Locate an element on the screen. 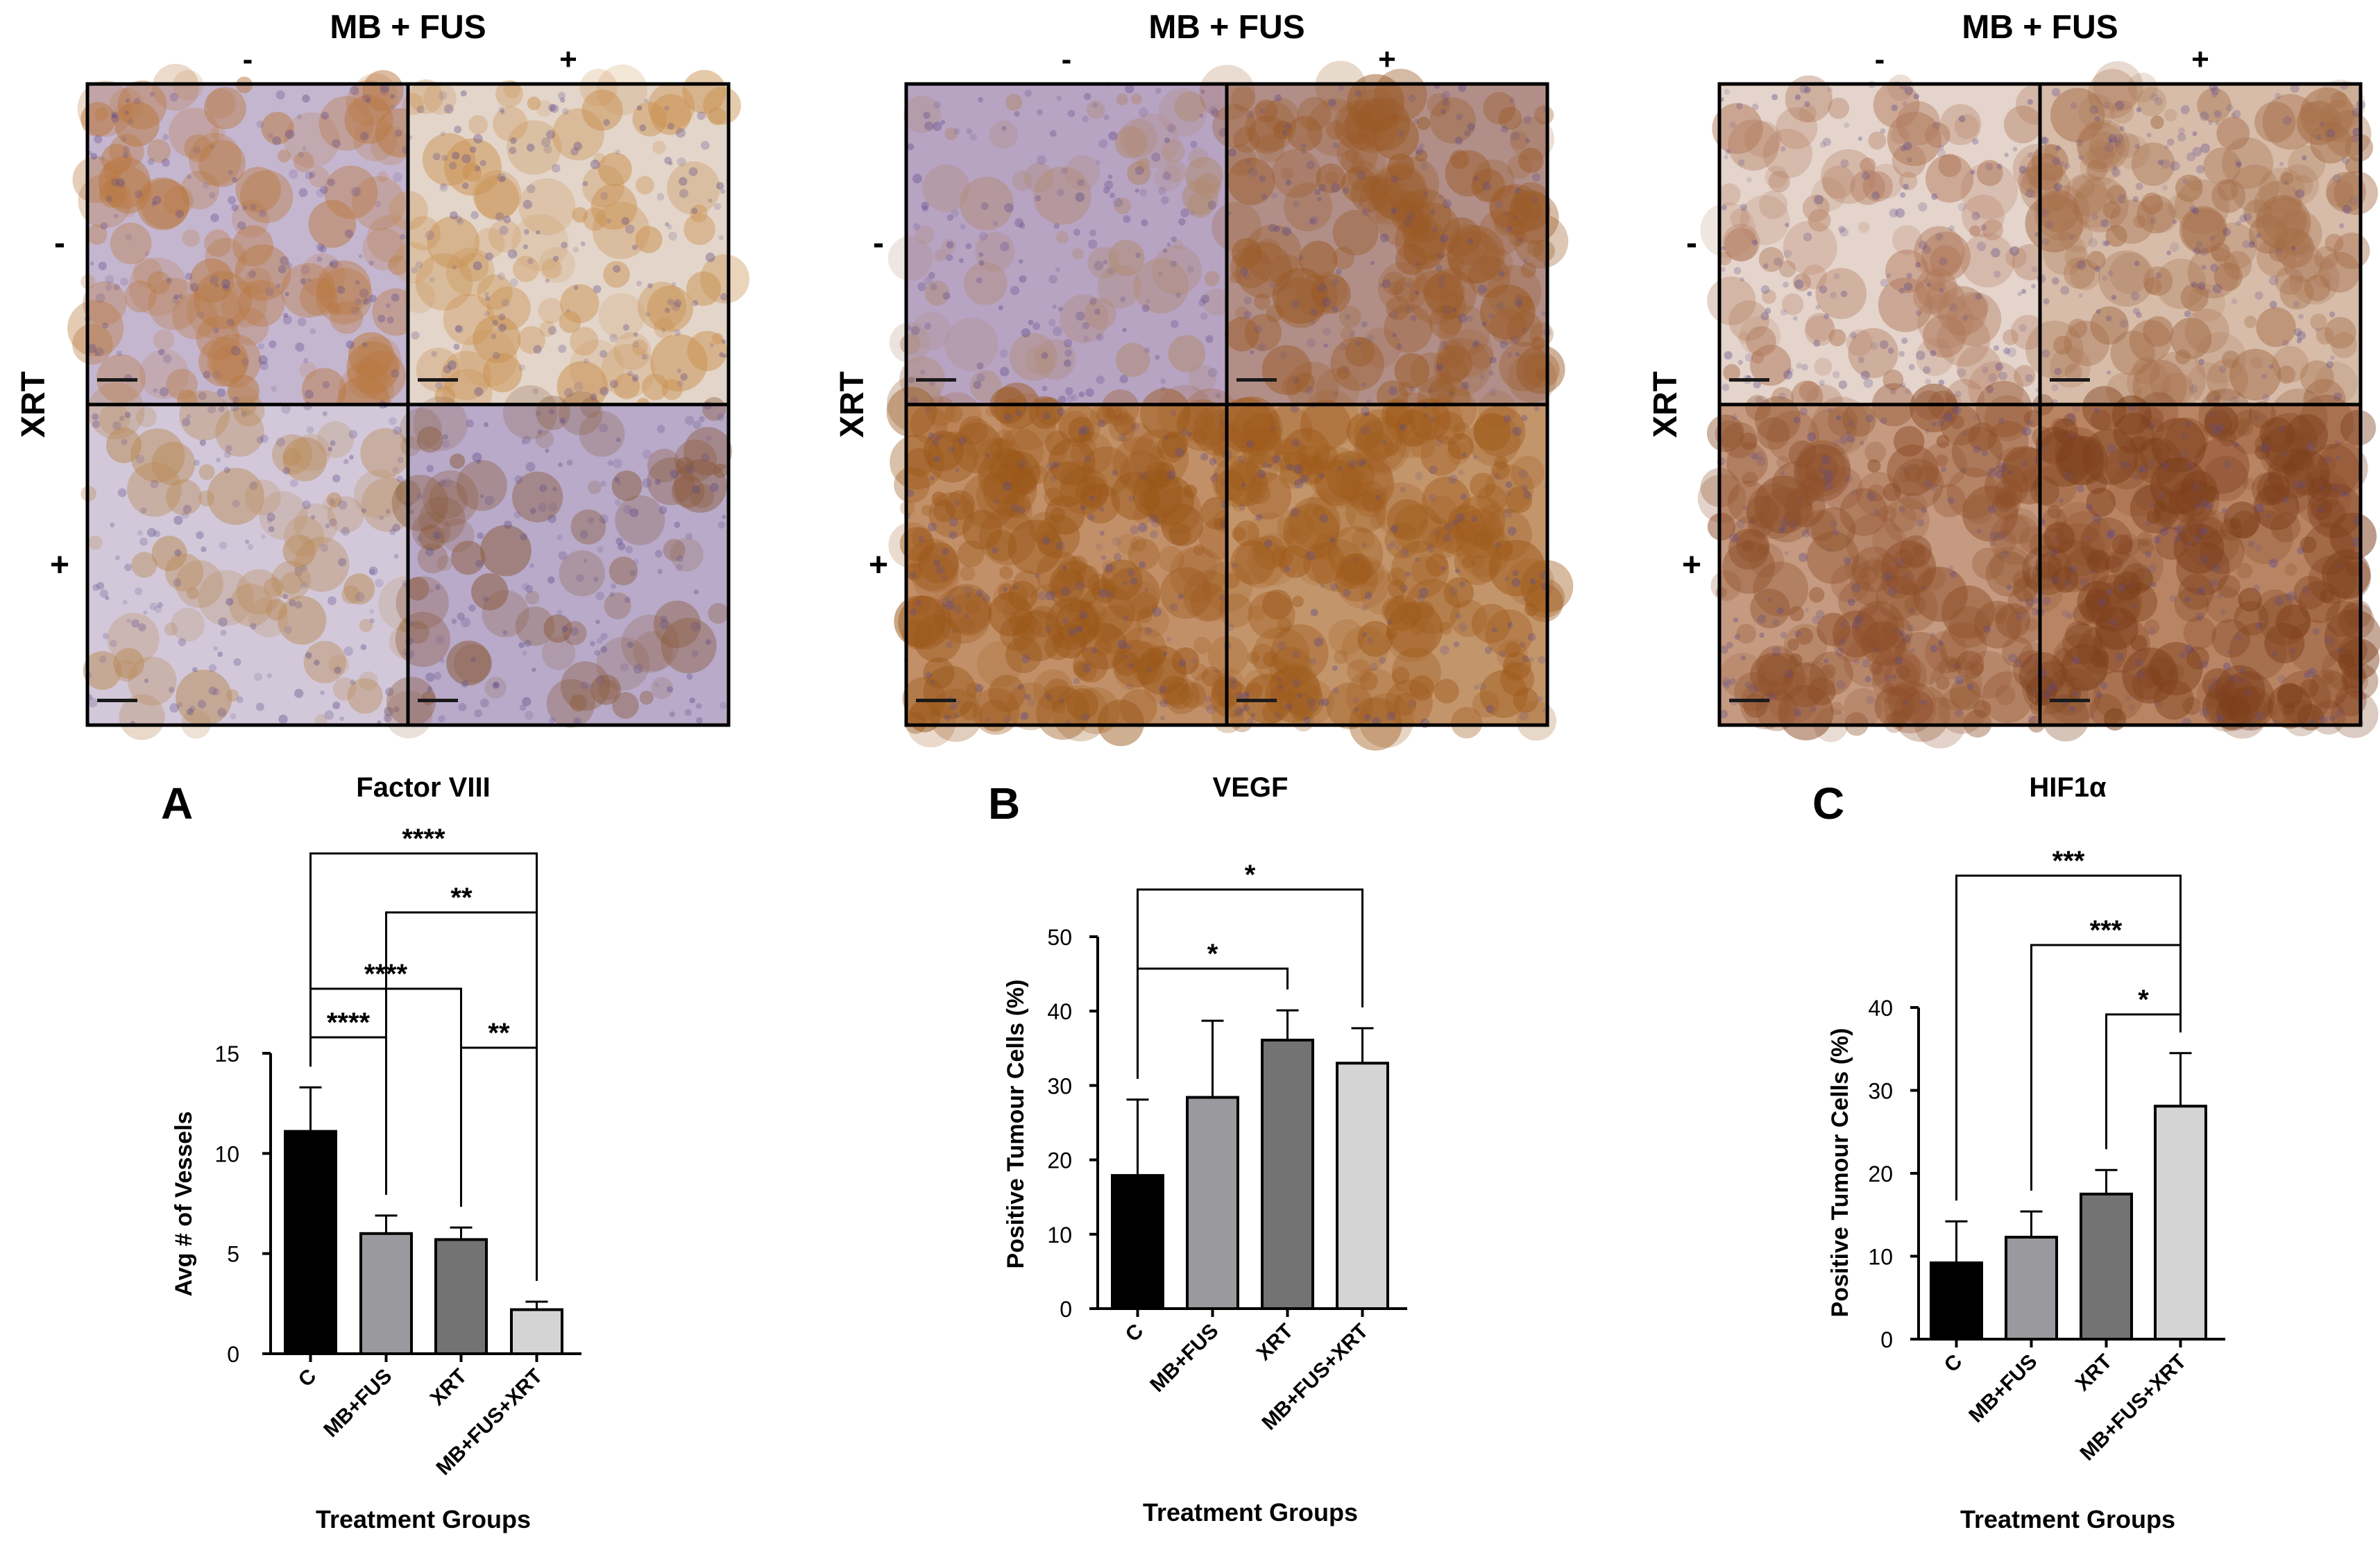  significance-label: **** is located at coordinates (423, 839).